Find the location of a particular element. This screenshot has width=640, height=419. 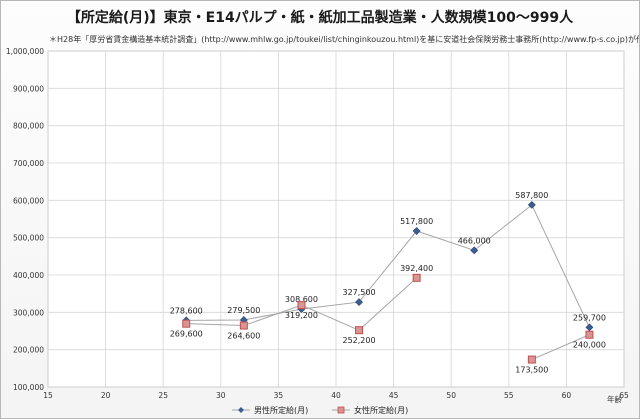

legend-item: 女性所定給(月) is located at coordinates (370, 410).